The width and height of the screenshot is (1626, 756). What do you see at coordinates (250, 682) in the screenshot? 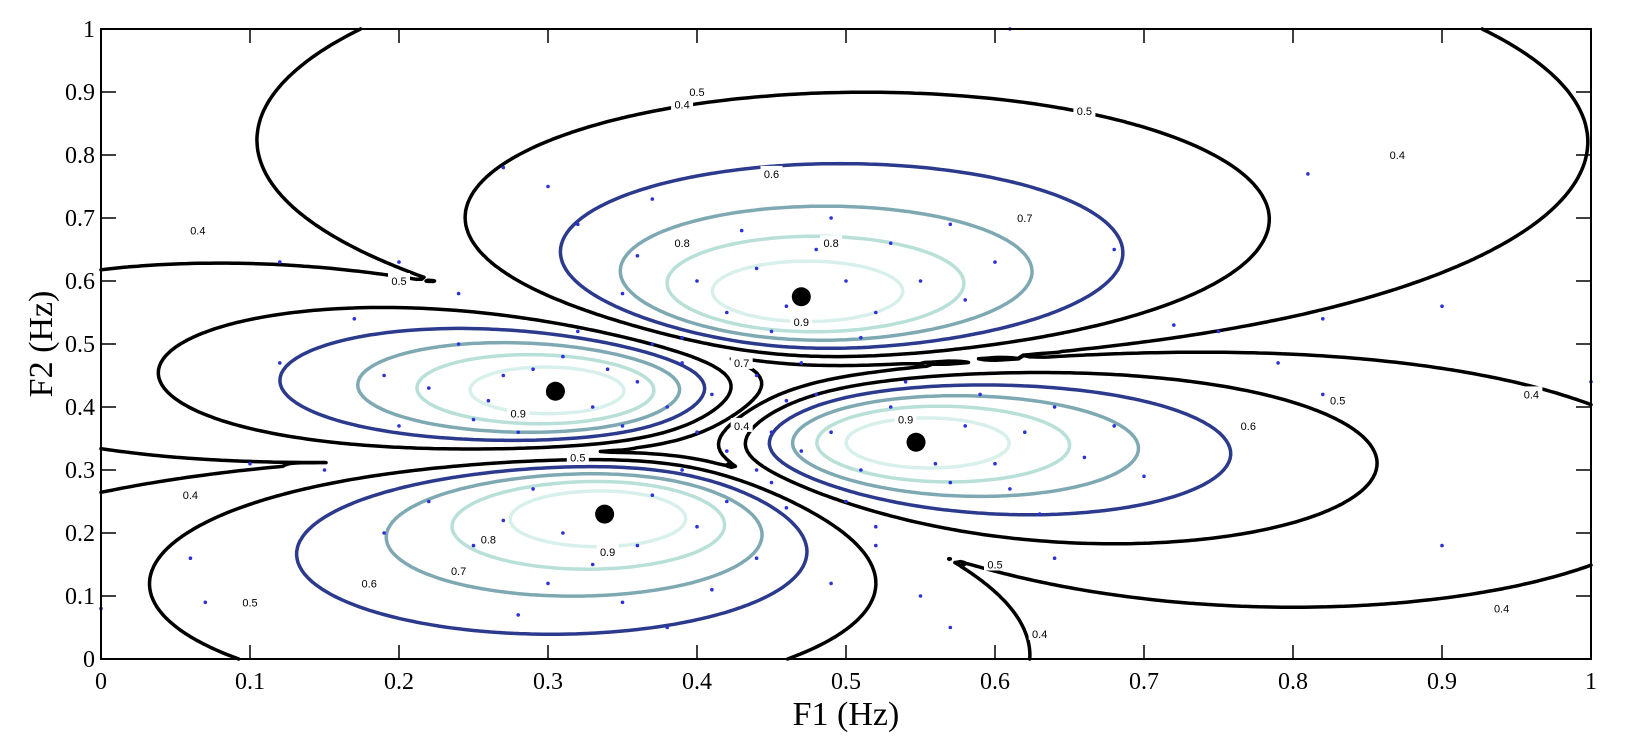
I see `x-tick-label: 0.1` at bounding box center [250, 682].